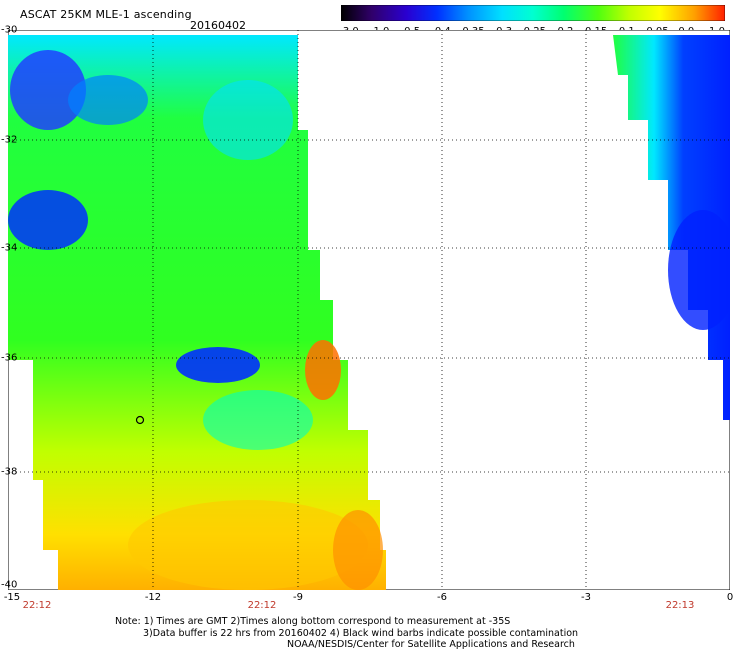 The image size is (740, 651). What do you see at coordinates (730, 597) in the screenshot?
I see `longitude-label: 0` at bounding box center [730, 597].